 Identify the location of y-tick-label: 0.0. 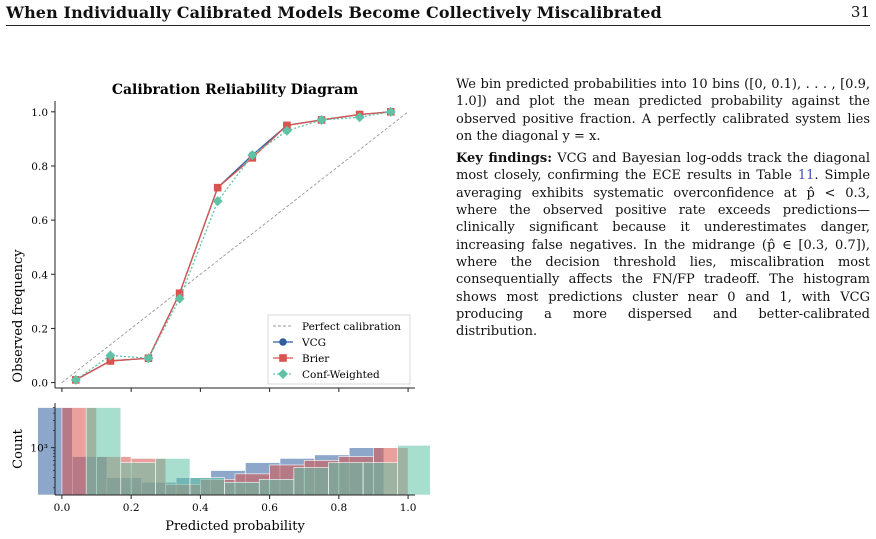
(39, 384).